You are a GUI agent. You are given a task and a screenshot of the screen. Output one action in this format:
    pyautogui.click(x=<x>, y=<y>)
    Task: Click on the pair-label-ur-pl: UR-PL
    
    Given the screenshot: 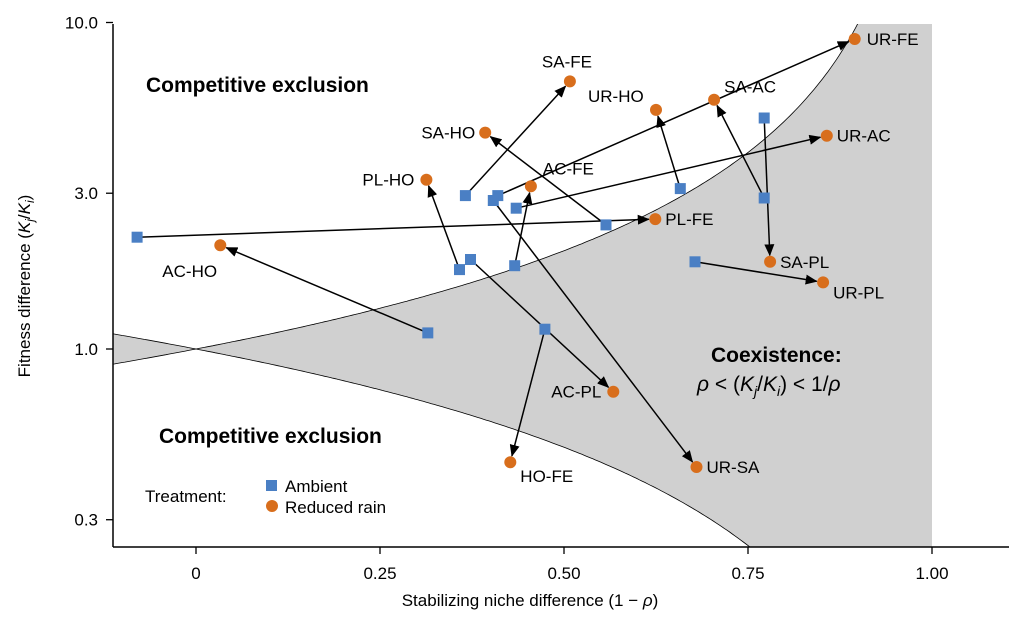 What is the action you would take?
    pyautogui.click(x=858, y=292)
    